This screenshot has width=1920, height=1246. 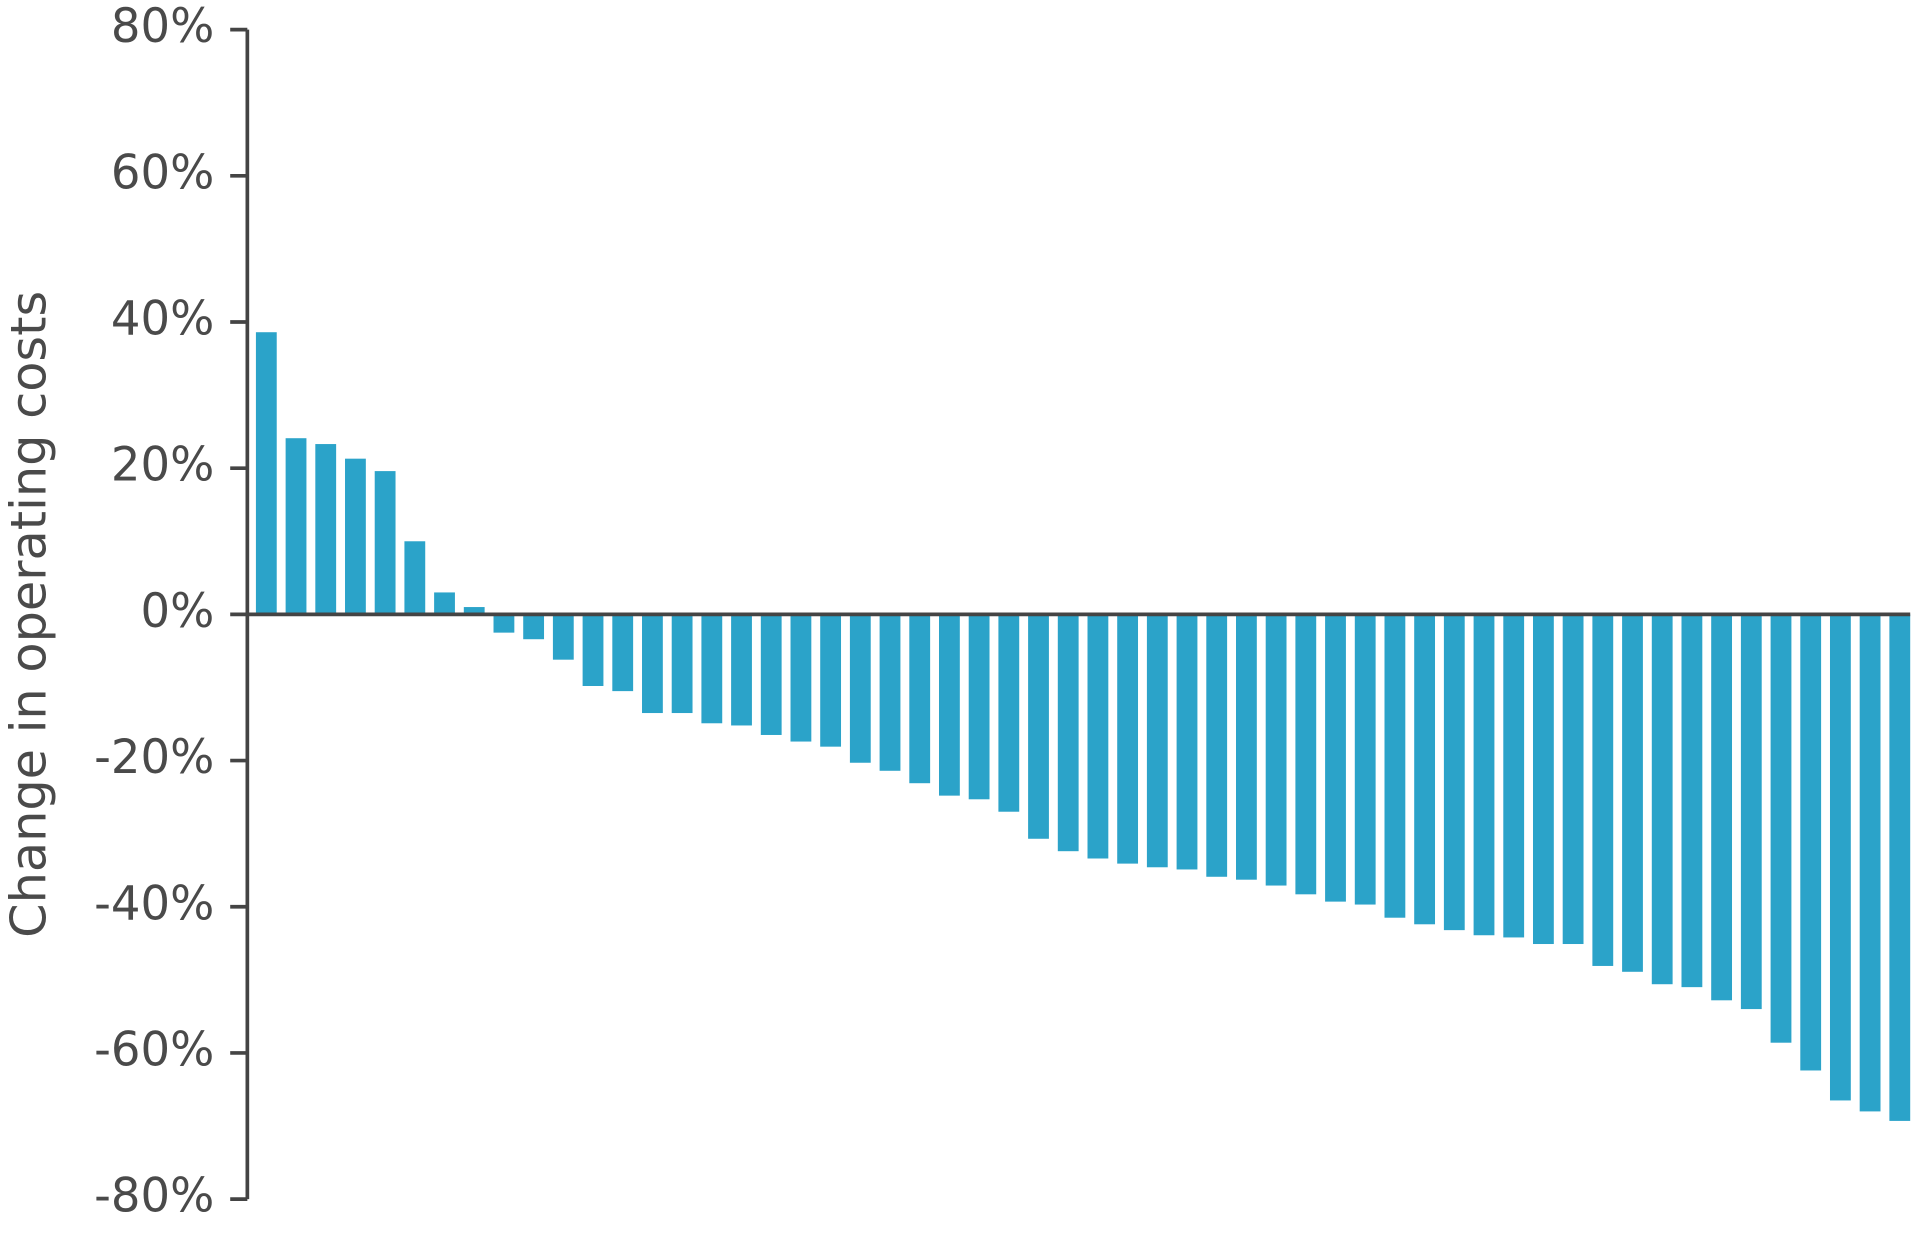 I want to click on y-tick-label: 60%, so click(x=162, y=173).